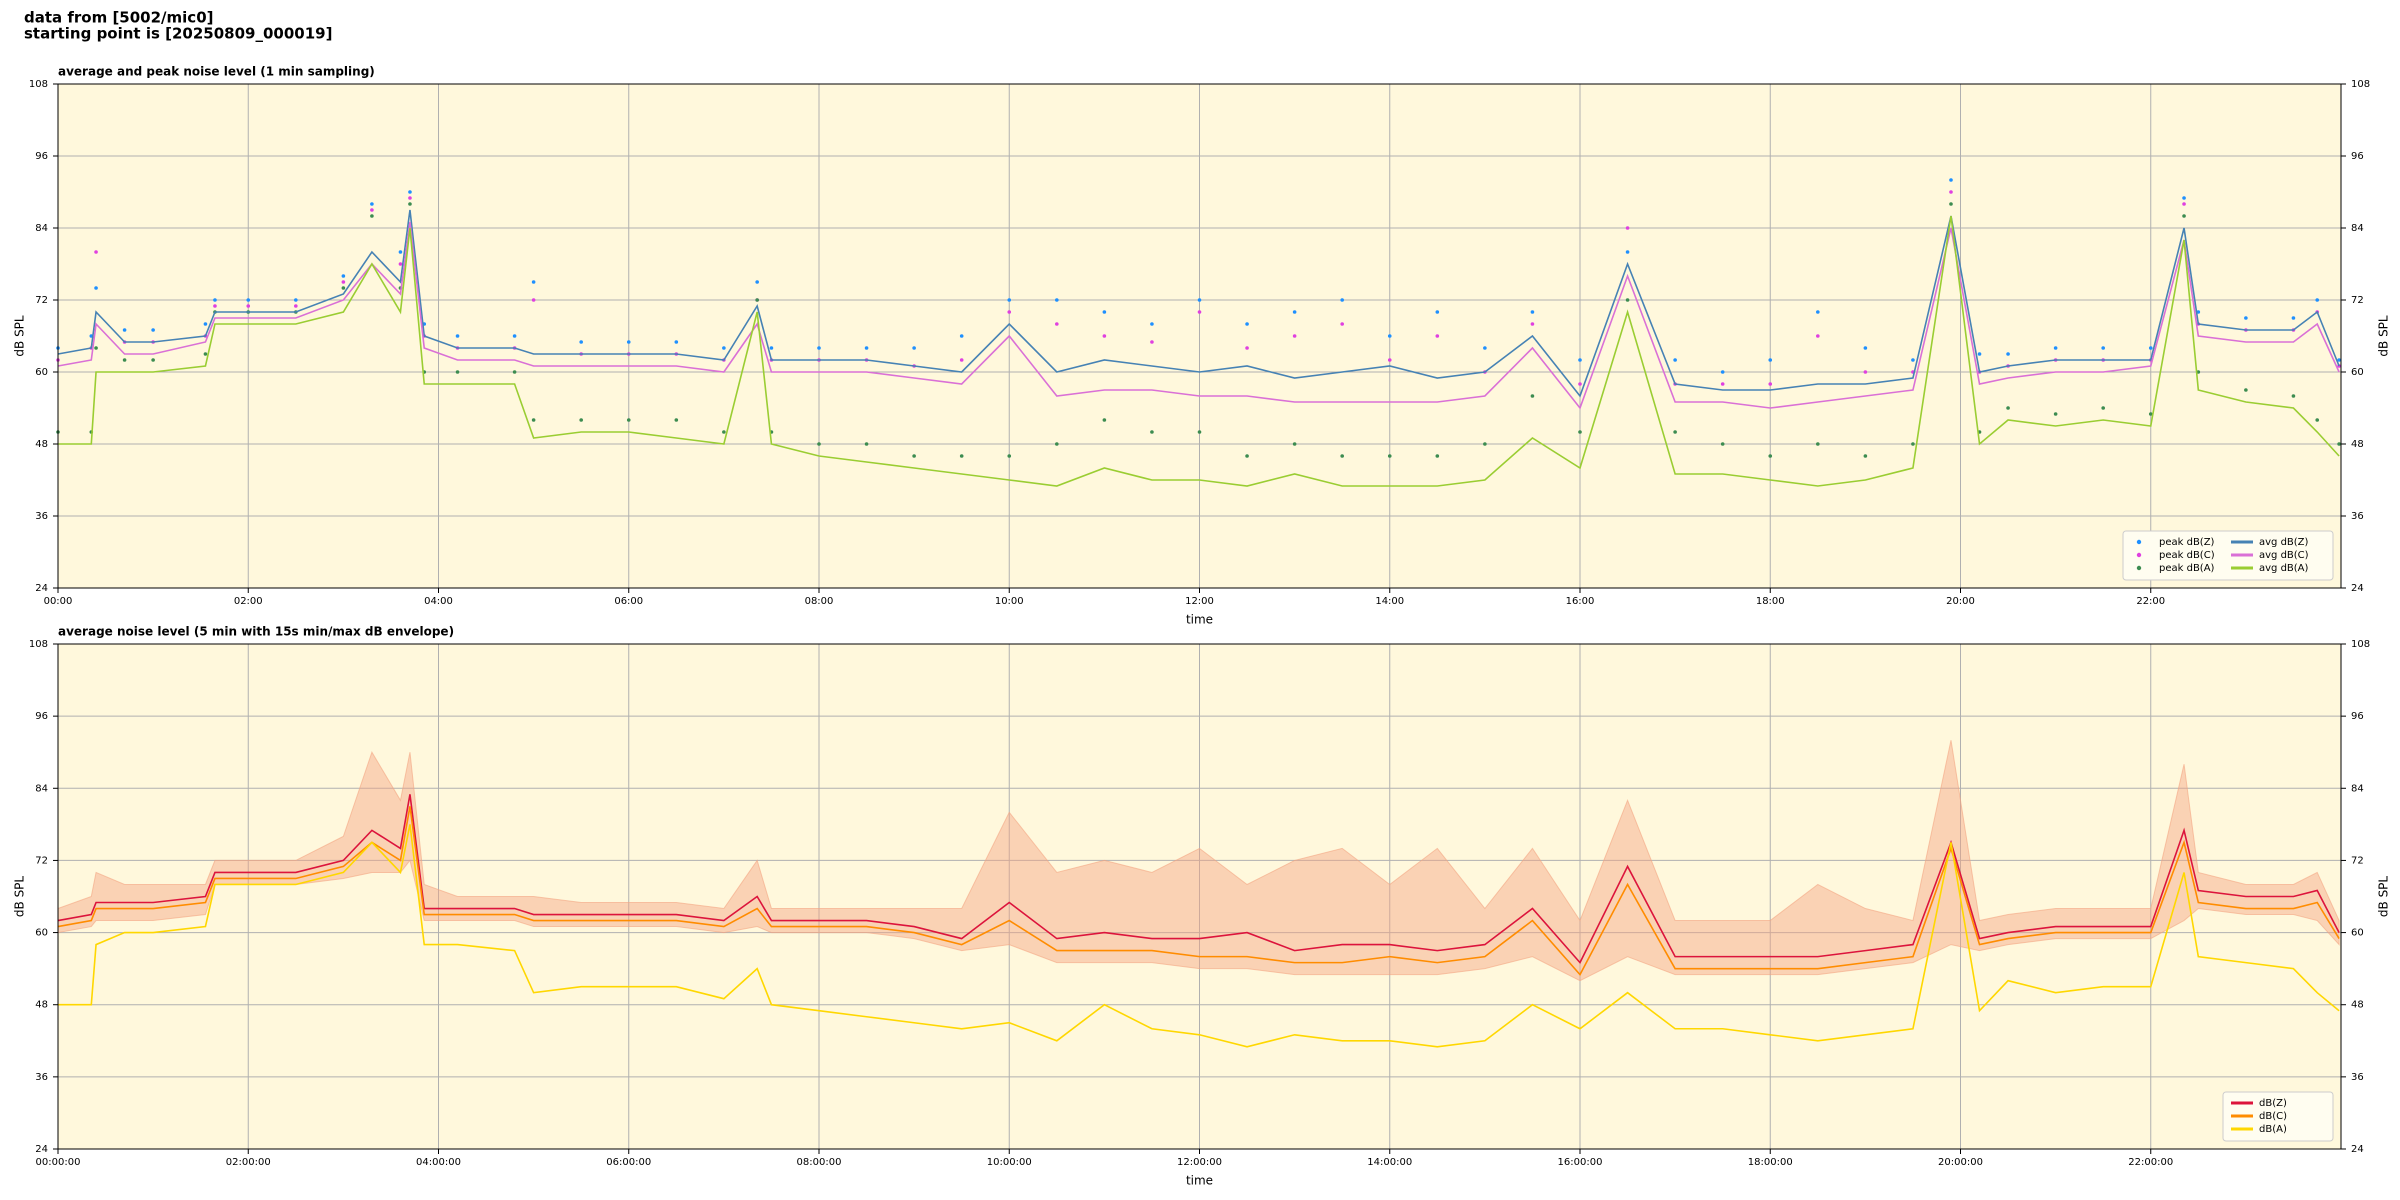 The height and width of the screenshot is (1200, 2400). What do you see at coordinates (1960, 601) in the screenshot?
I see `x-tick-label: 20:00` at bounding box center [1960, 601].